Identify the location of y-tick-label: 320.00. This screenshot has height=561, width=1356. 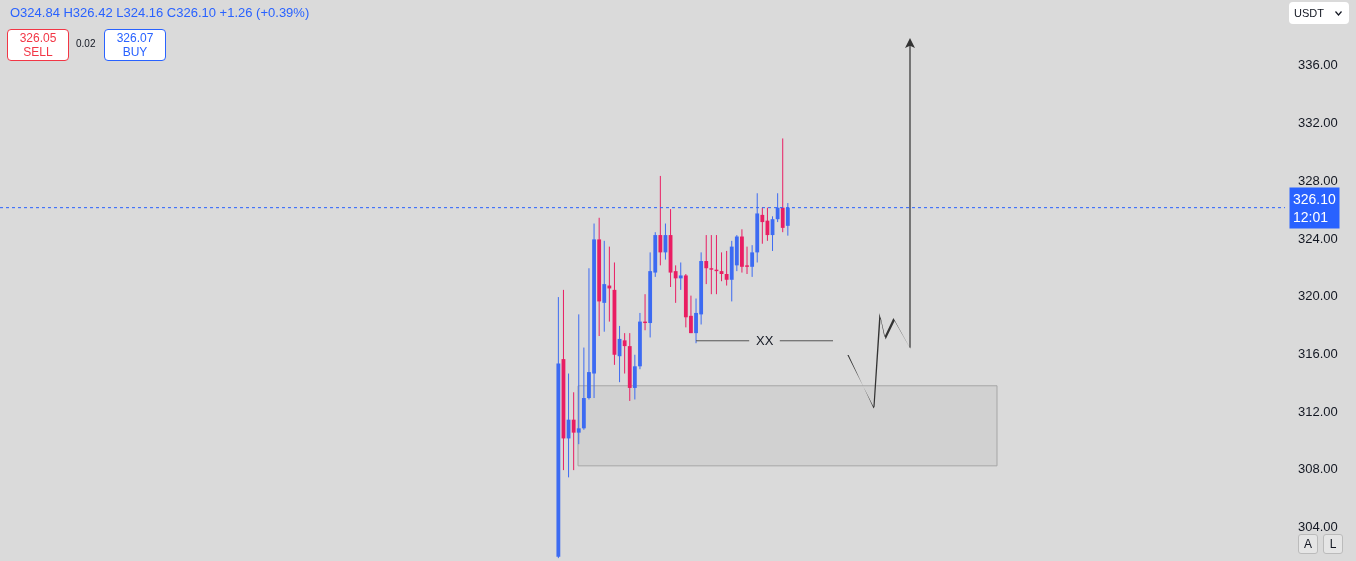
(1318, 296).